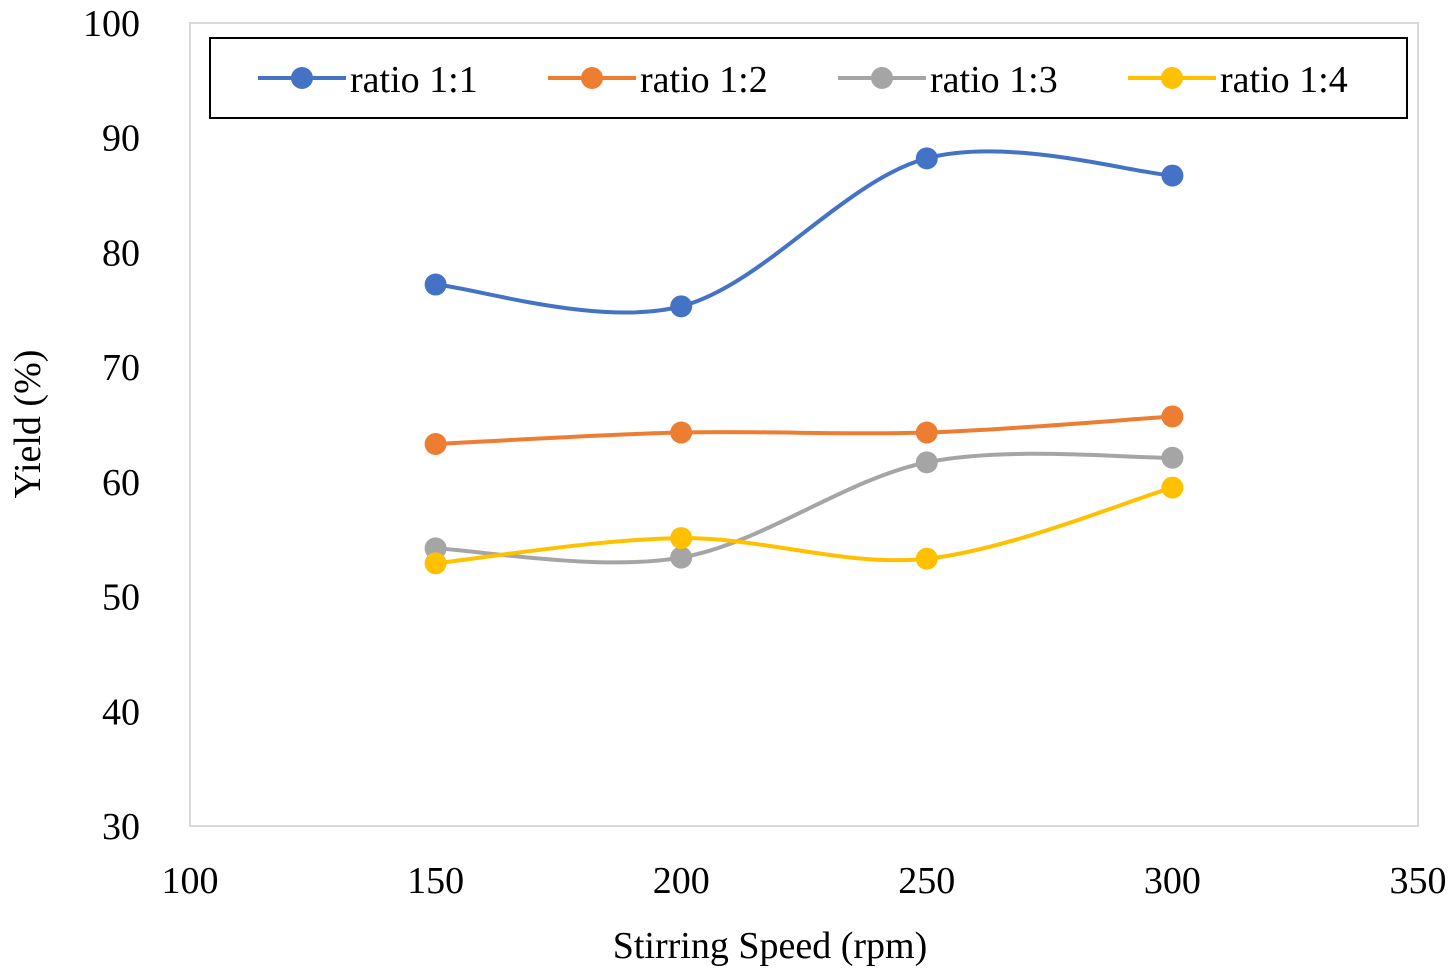 The width and height of the screenshot is (1453, 976). What do you see at coordinates (414, 80) in the screenshot?
I see `legend-label: ratio 1:1` at bounding box center [414, 80].